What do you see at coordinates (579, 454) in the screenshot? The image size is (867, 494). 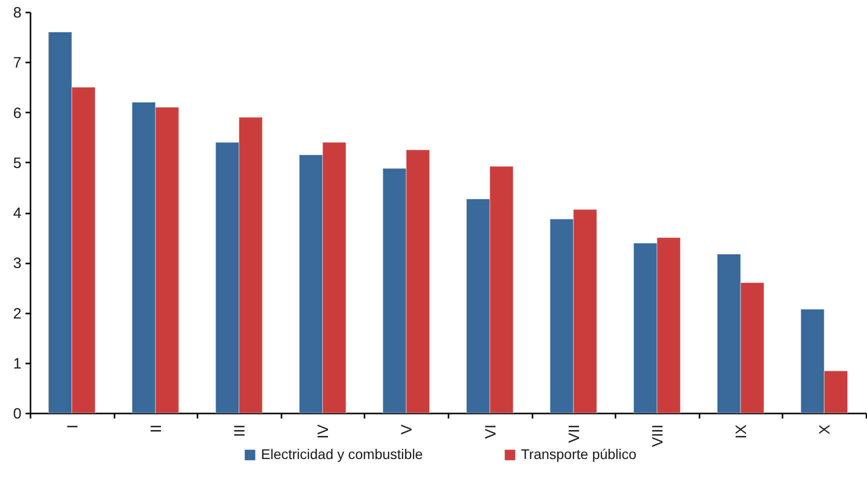 I see `legend-label: Transporte público` at bounding box center [579, 454].